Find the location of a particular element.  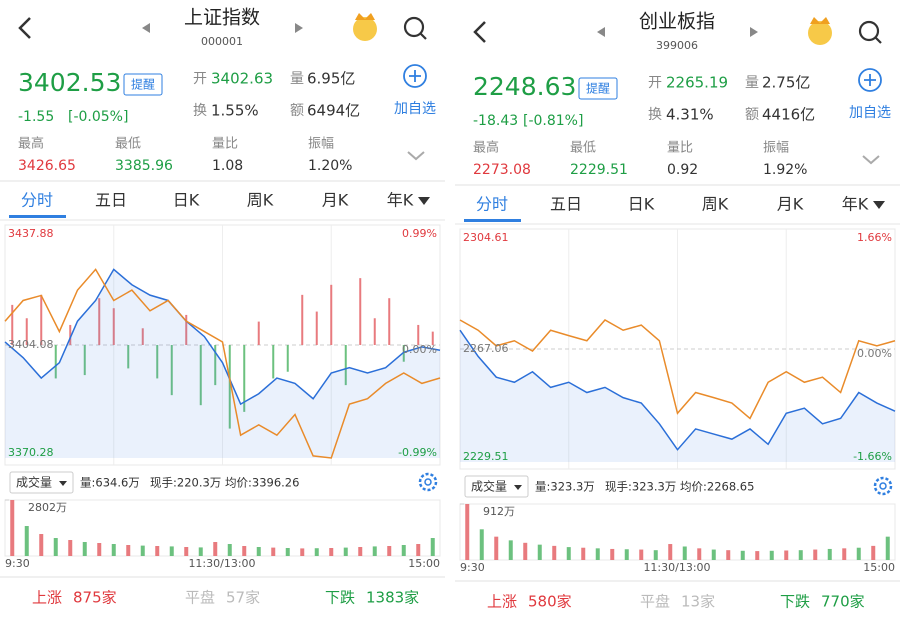

change: -1.55 is located at coordinates (36, 117).